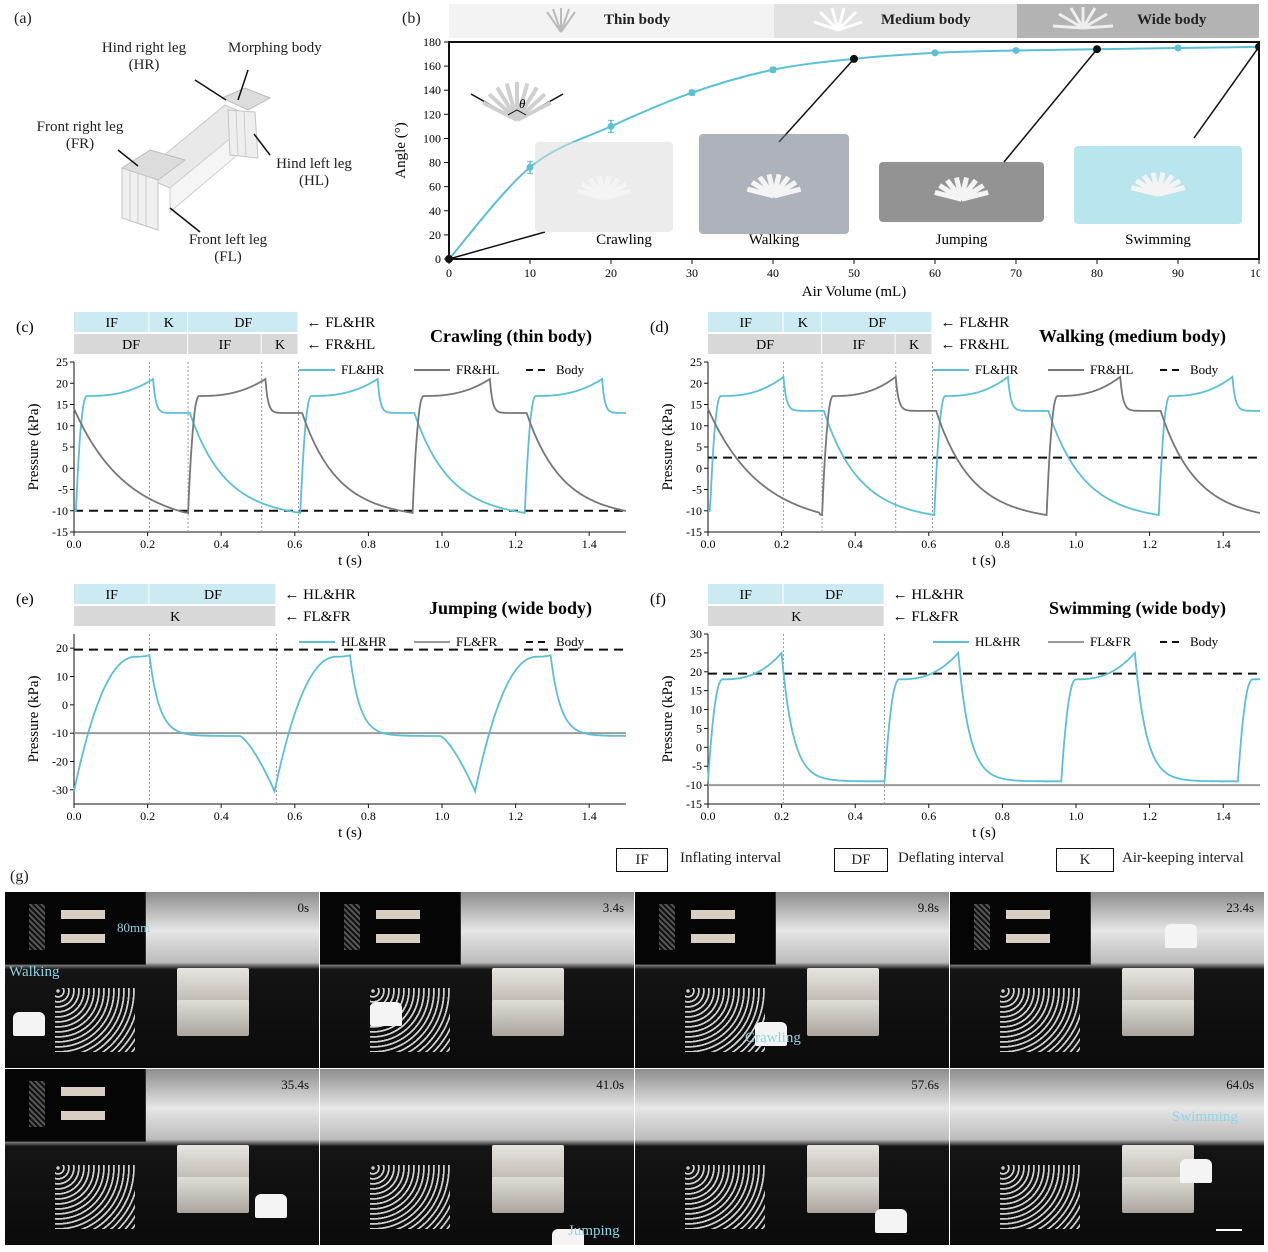 The width and height of the screenshot is (1268, 1252). Describe the element at coordinates (1240, 1084) in the screenshot. I see `frame-time: 64.0s` at that location.